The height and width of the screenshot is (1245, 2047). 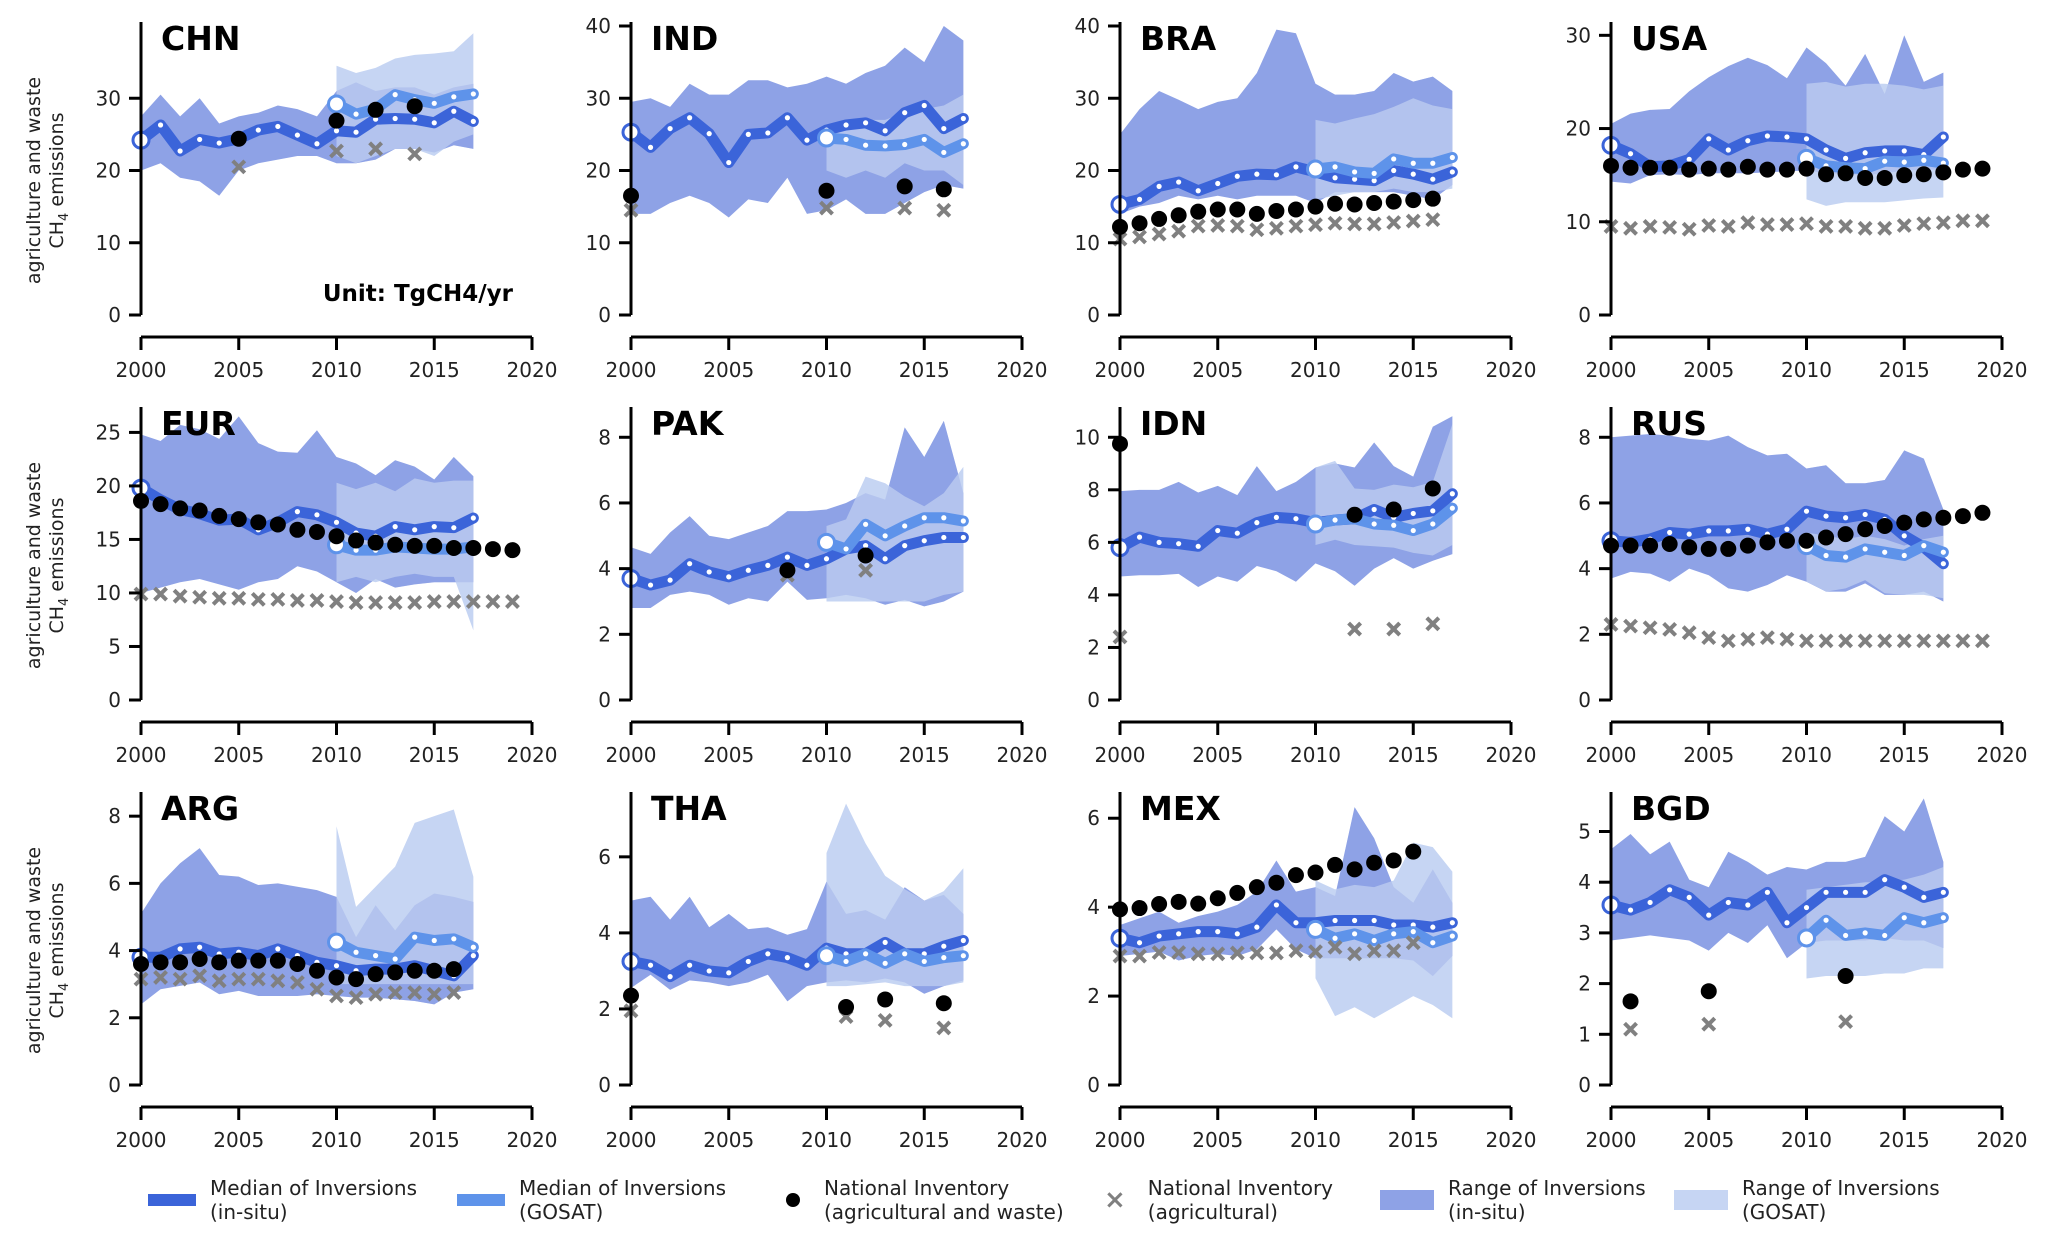 What do you see at coordinates (622, 1188) in the screenshot?
I see `legend-label: Median of Inversions` at bounding box center [622, 1188].